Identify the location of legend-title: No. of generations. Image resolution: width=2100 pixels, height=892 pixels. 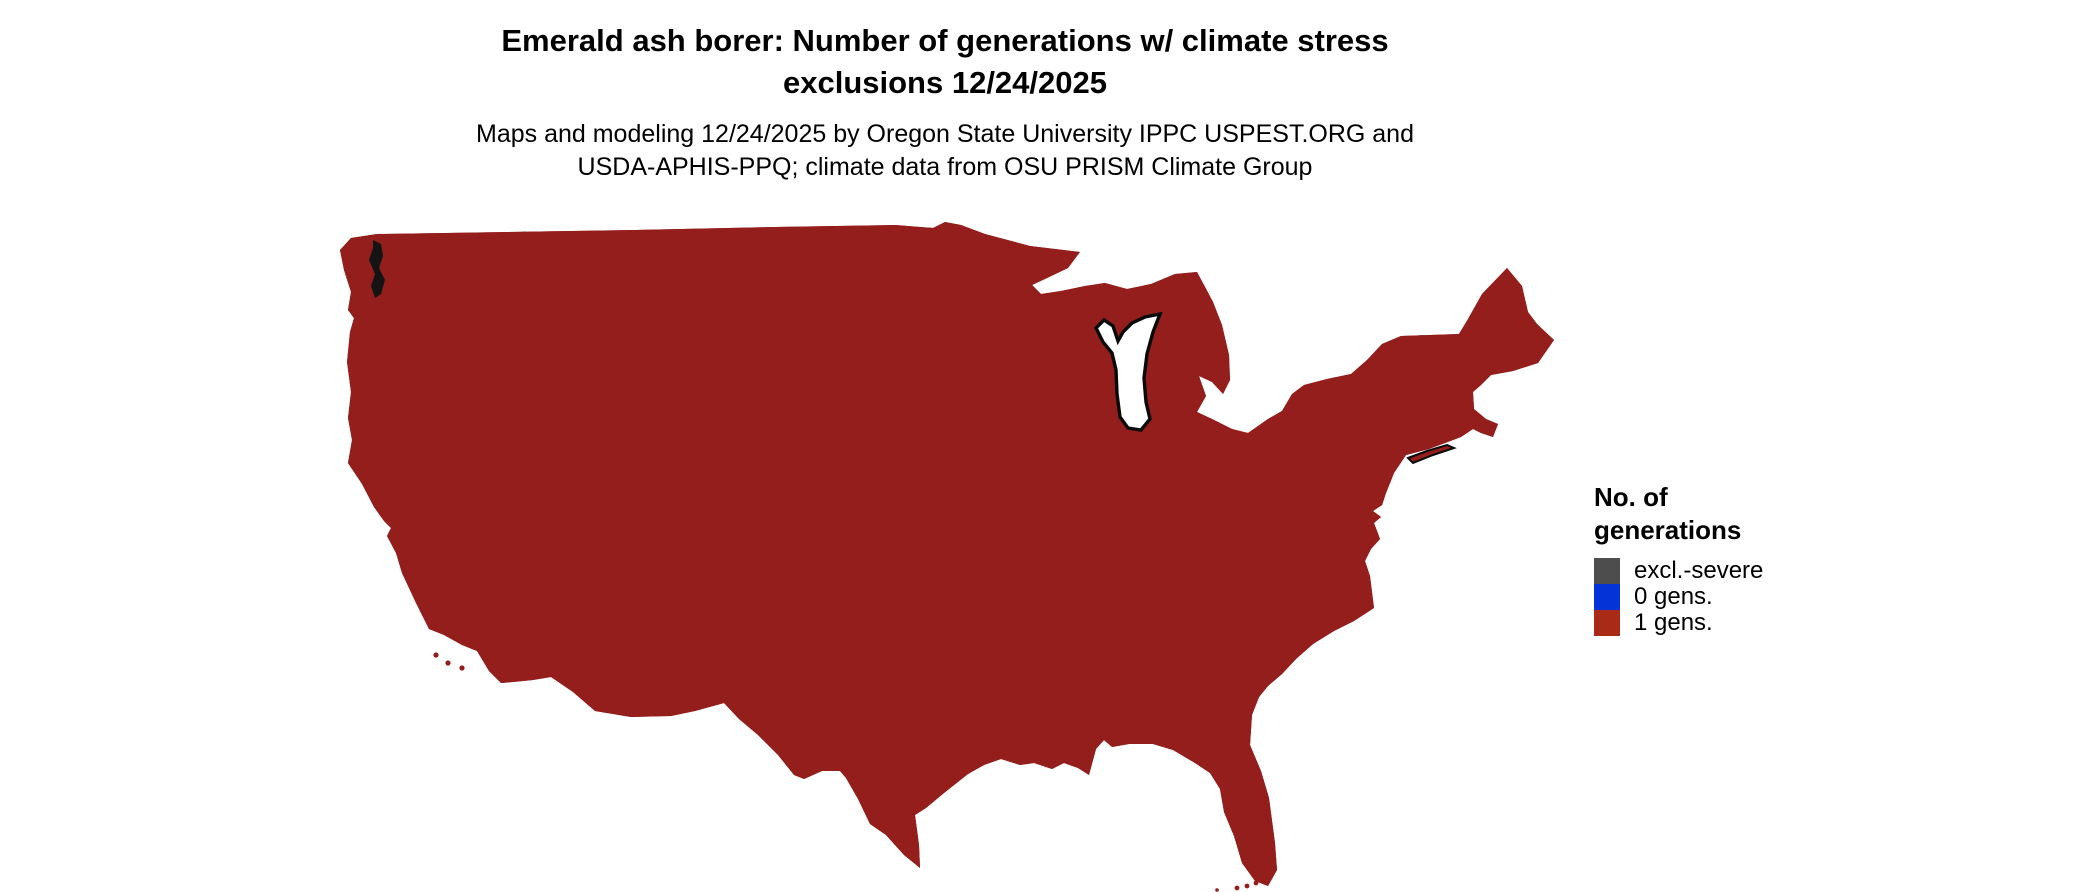
(1678, 514).